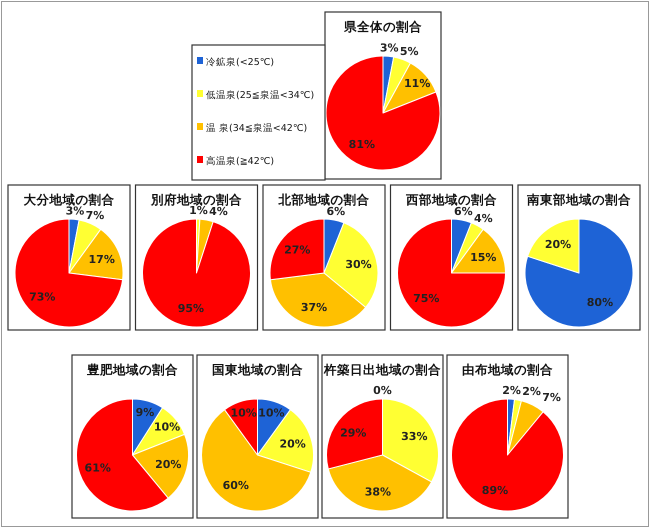 This screenshot has height=528, width=650. Describe the element at coordinates (362, 145) in the screenshot. I see `data-label: 81%` at that location.